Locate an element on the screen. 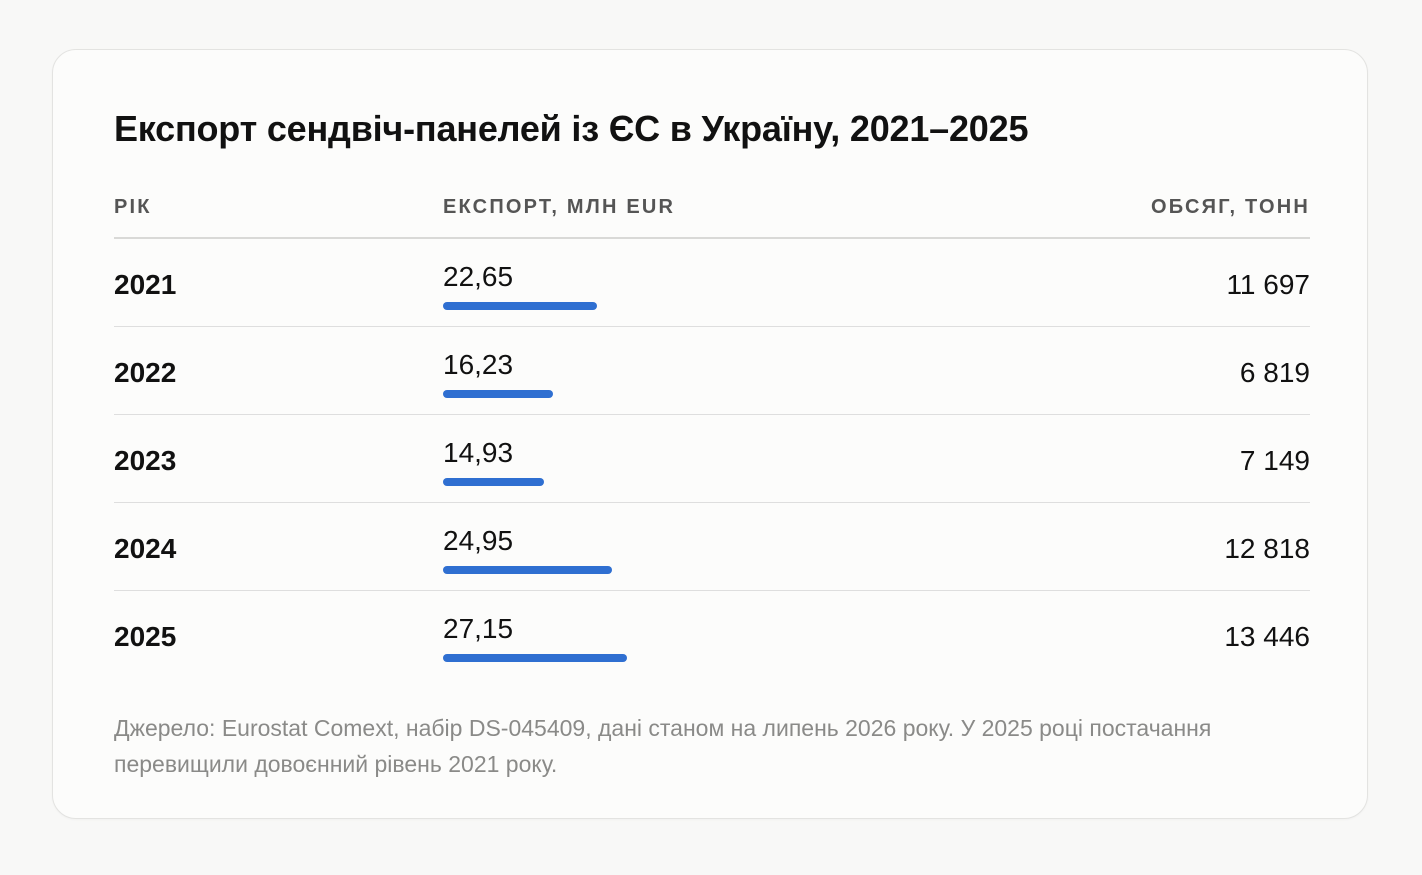 The image size is (1422, 875). row-export-value: 24,95 is located at coordinates (478, 540).